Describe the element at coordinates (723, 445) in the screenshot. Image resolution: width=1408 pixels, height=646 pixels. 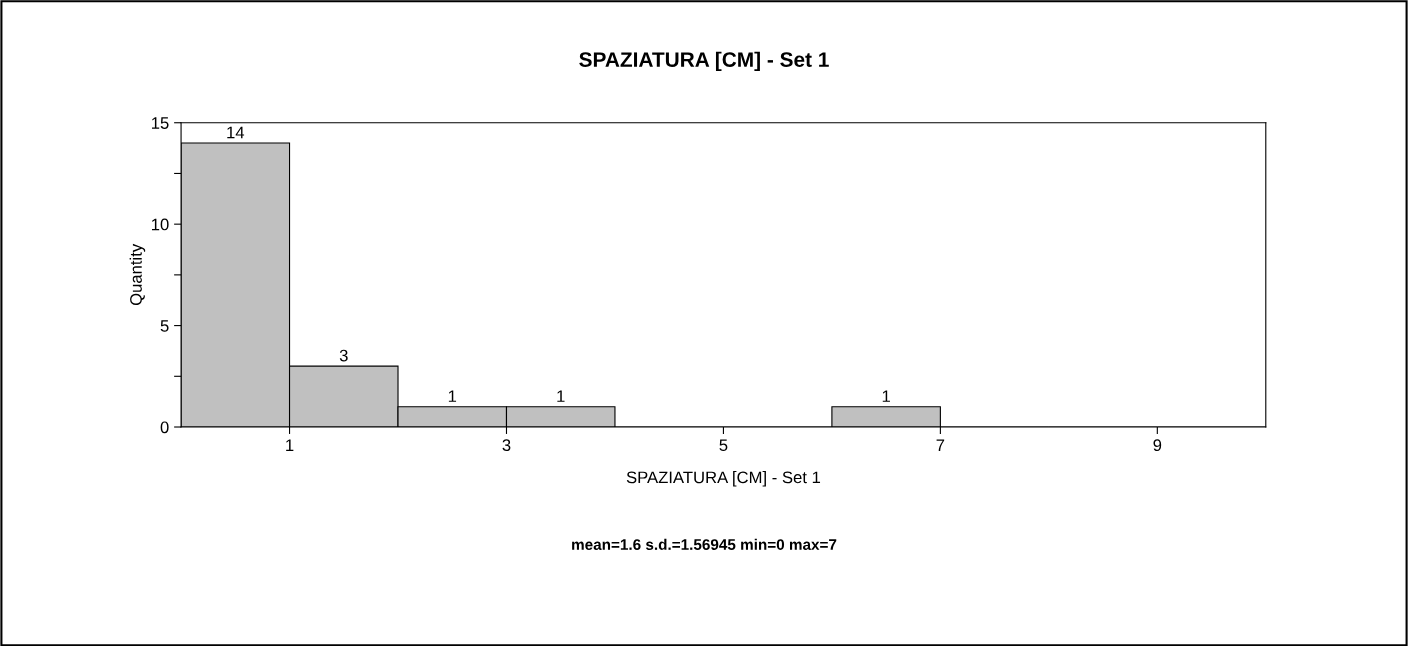
I see `x-tick-label: 5` at that location.